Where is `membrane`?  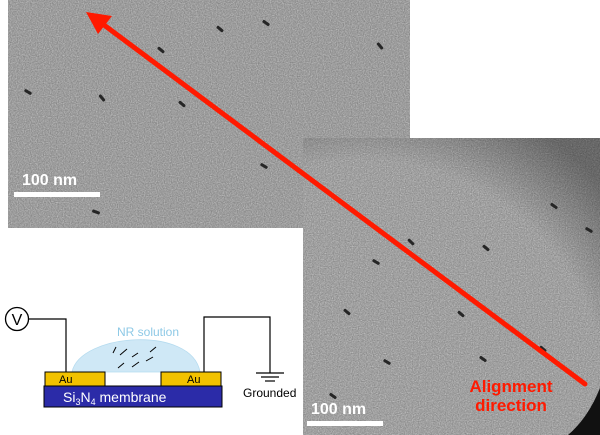 membrane is located at coordinates (133, 396).